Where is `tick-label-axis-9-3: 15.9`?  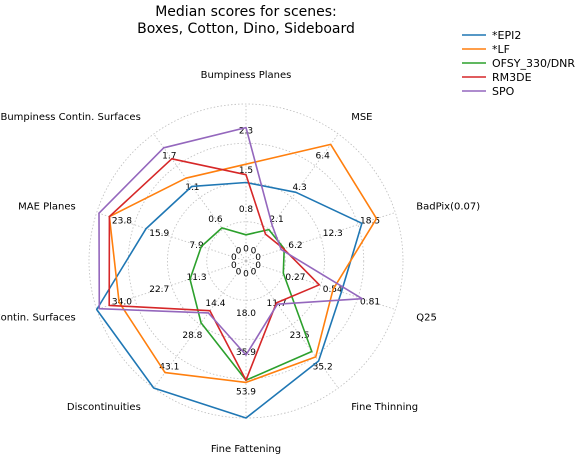 tick-label-axis-9-3: 15.9 is located at coordinates (159, 234).